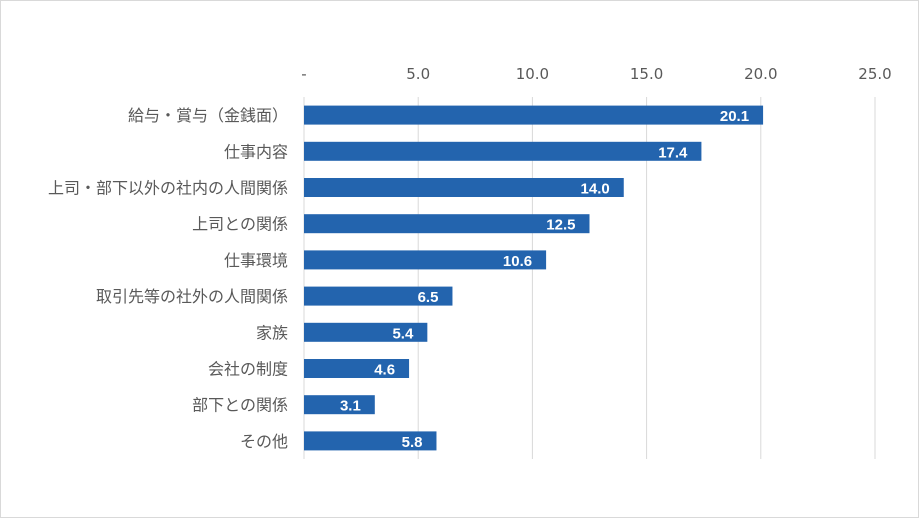  What do you see at coordinates (240, 224) in the screenshot?
I see `category-label: 上司との関係` at bounding box center [240, 224].